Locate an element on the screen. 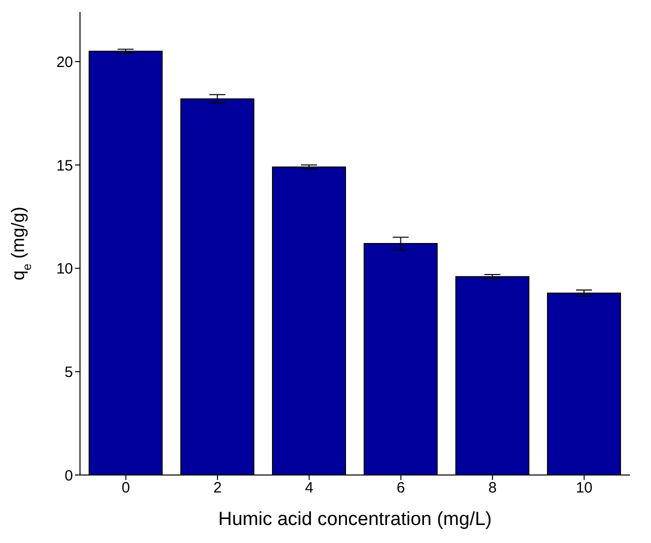 The image size is (651, 543). y-tick-label: 20 is located at coordinates (64, 62).